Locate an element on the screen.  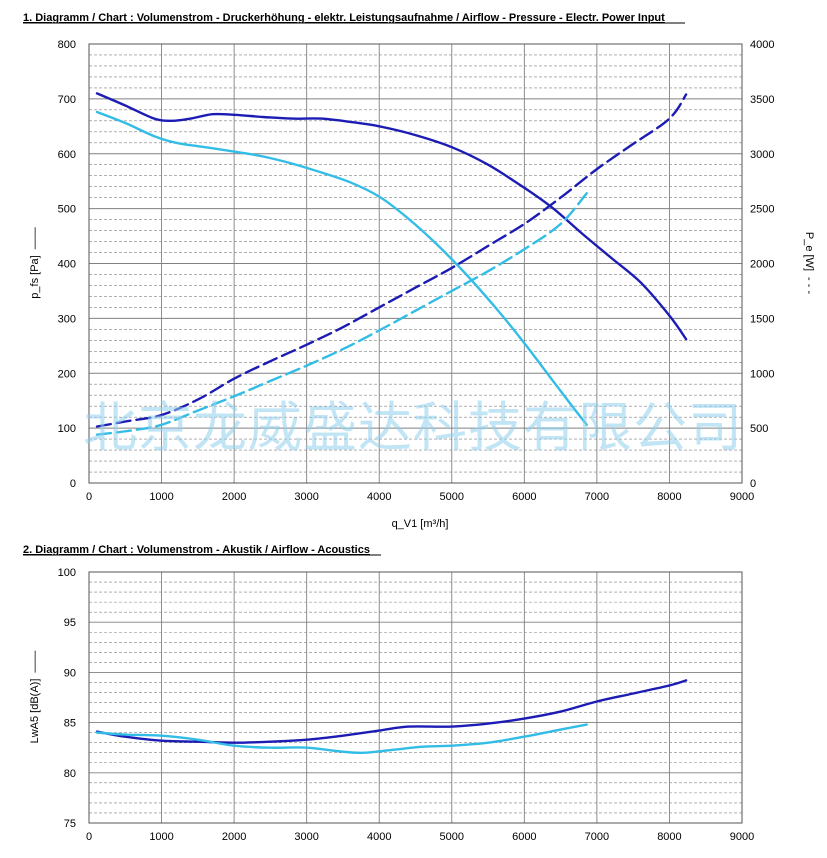
y-tick-label: 300 is located at coordinates (67, 319).